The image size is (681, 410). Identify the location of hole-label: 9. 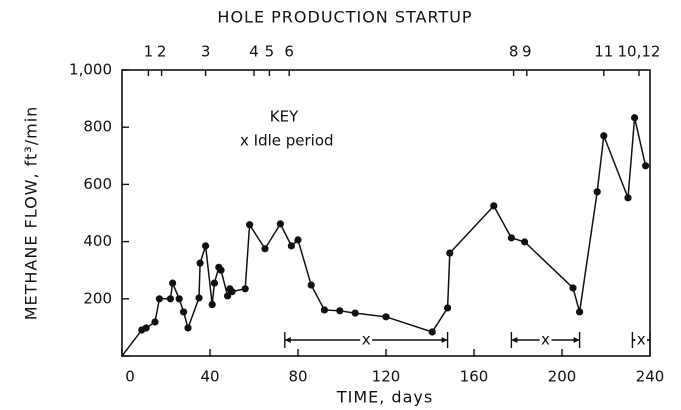
(527, 52).